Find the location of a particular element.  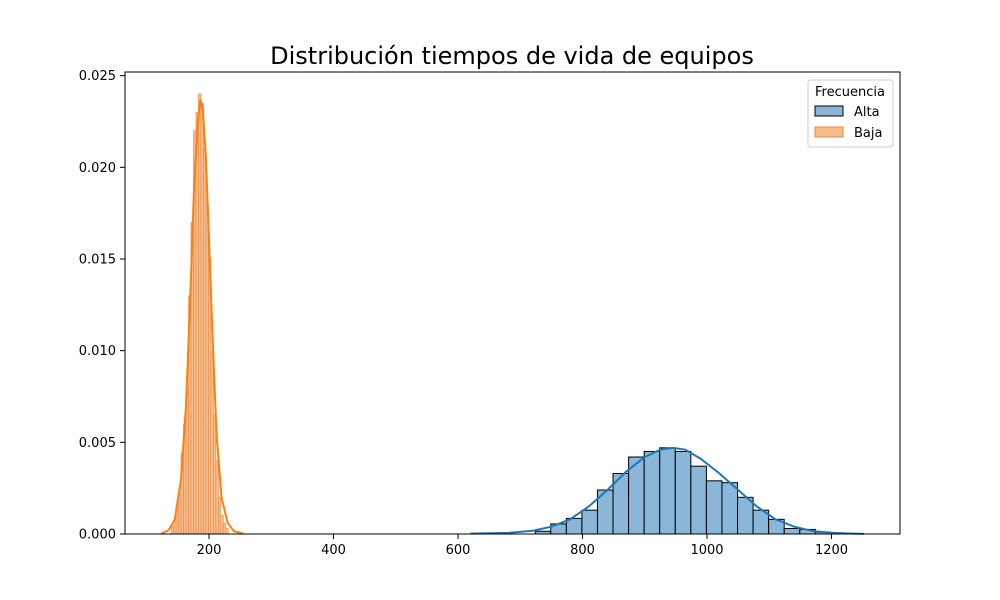

chart-title: Distribución tiempos de vida de equipos is located at coordinates (512, 56).